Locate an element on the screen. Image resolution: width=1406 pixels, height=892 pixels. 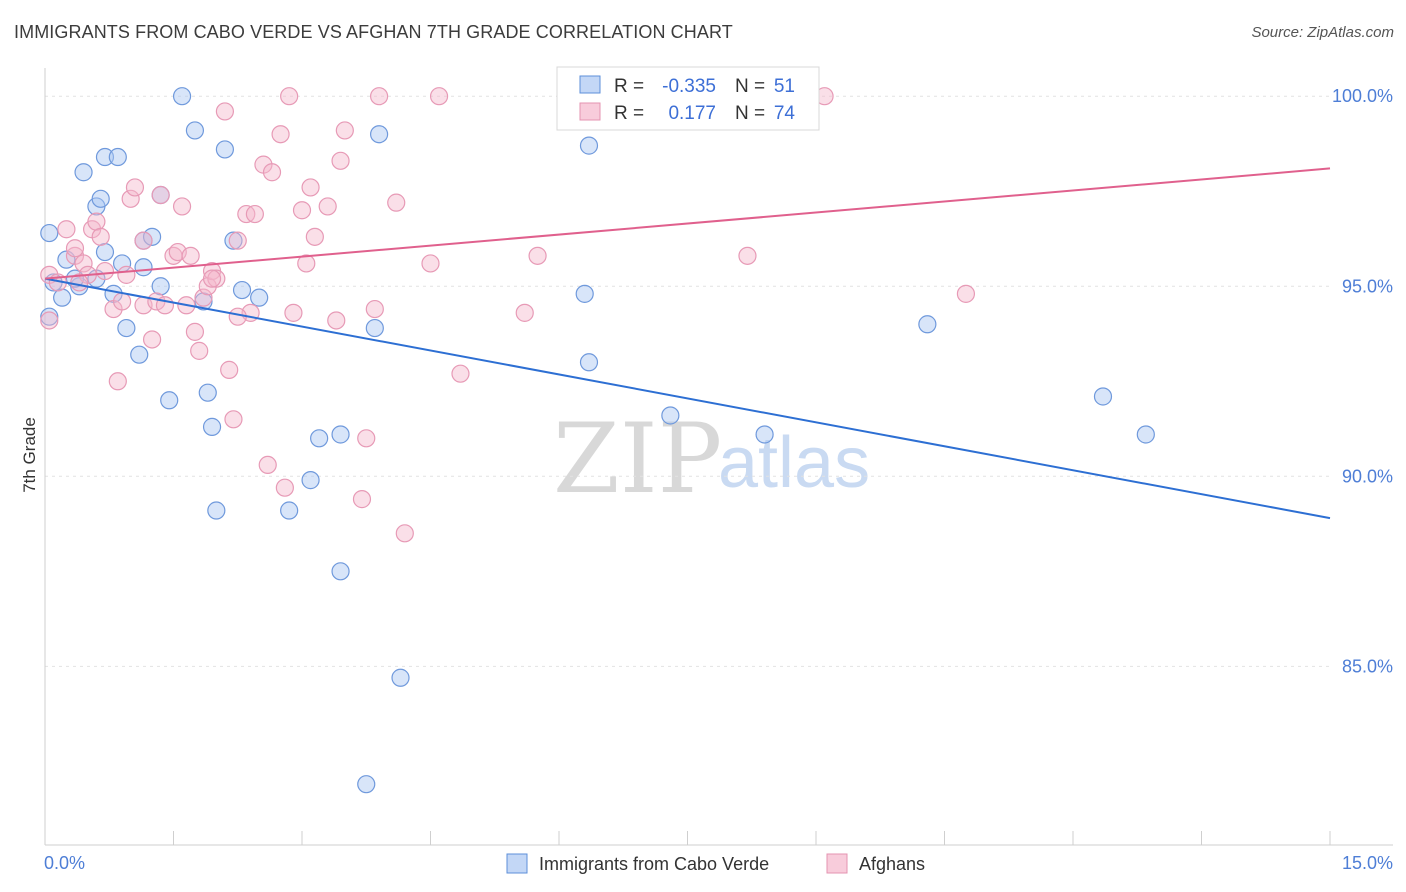
trend-line is located at coordinates (687, 223).